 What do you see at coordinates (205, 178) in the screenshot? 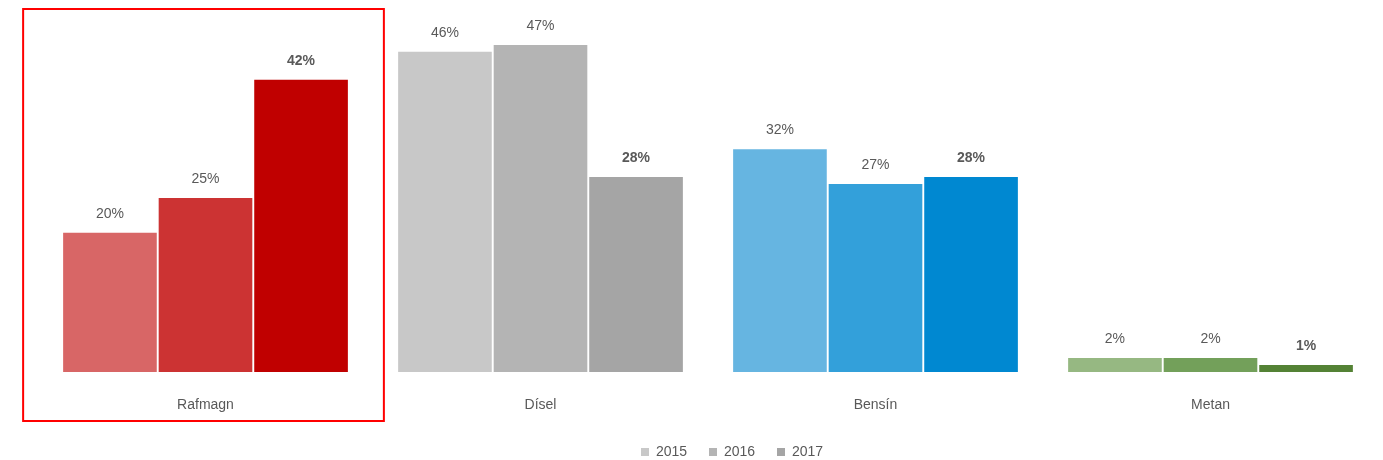
I see `data-label: 25%` at bounding box center [205, 178].